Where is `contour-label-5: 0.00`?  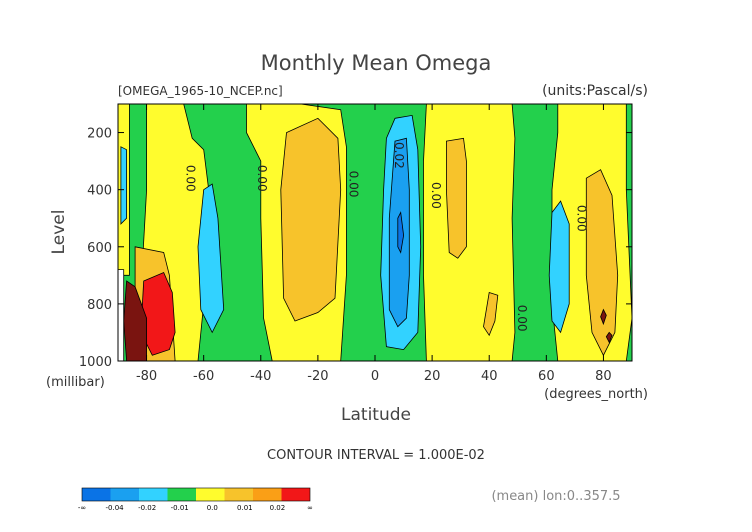
contour-label-5: 0.00 is located at coordinates (522, 318).